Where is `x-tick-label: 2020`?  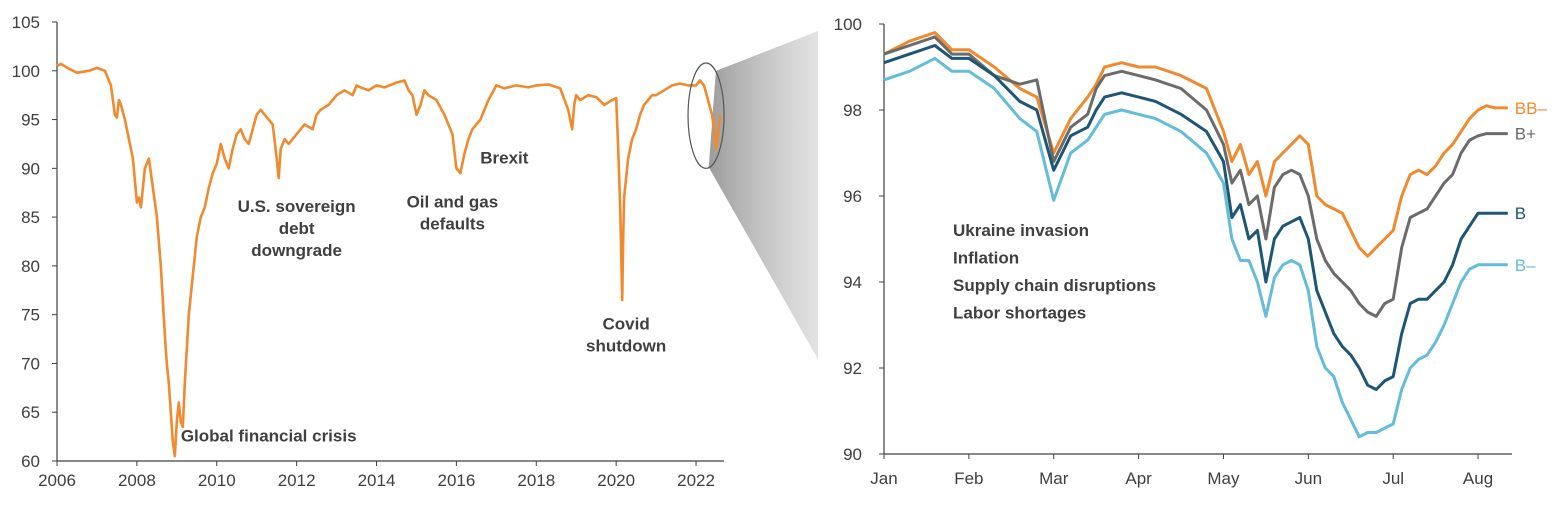 x-tick-label: 2020 is located at coordinates (616, 480).